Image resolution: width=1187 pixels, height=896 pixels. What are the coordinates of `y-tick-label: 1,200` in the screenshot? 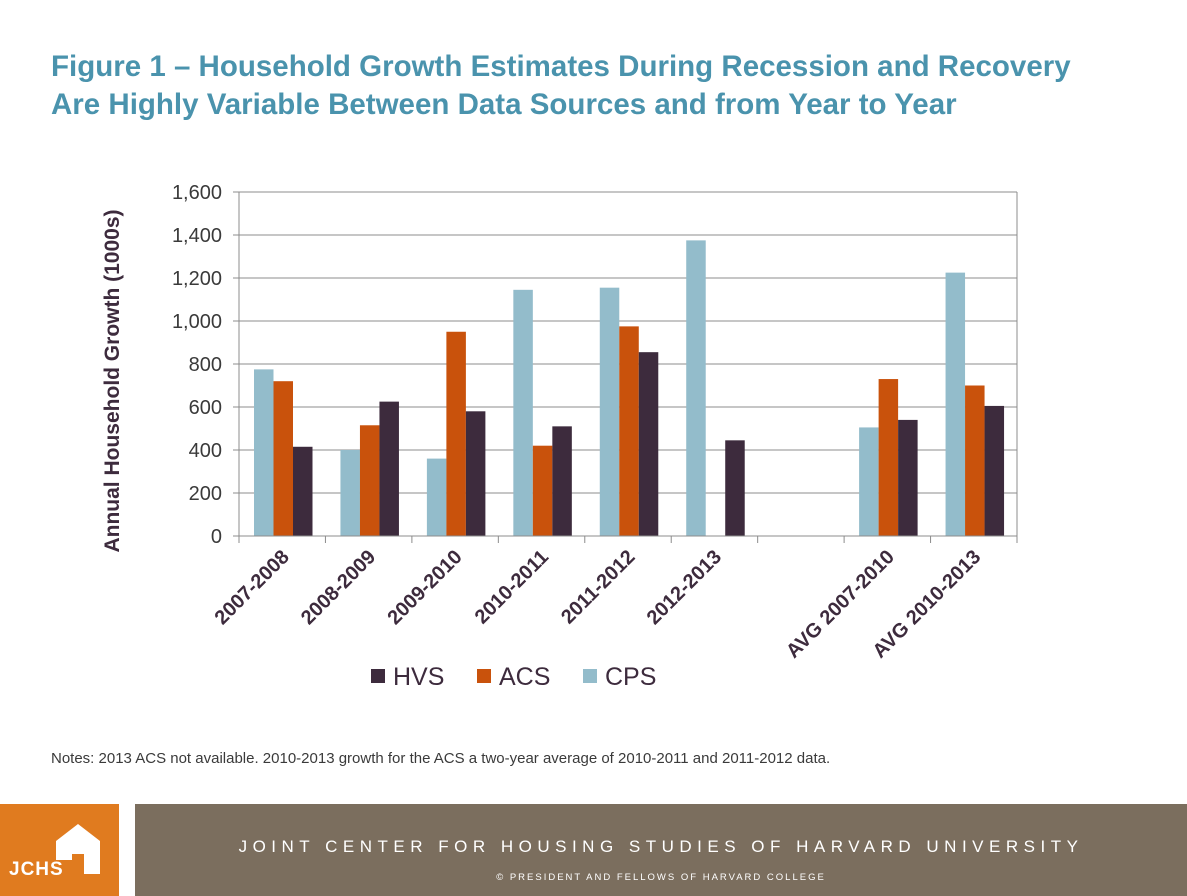 It's located at (197, 279).